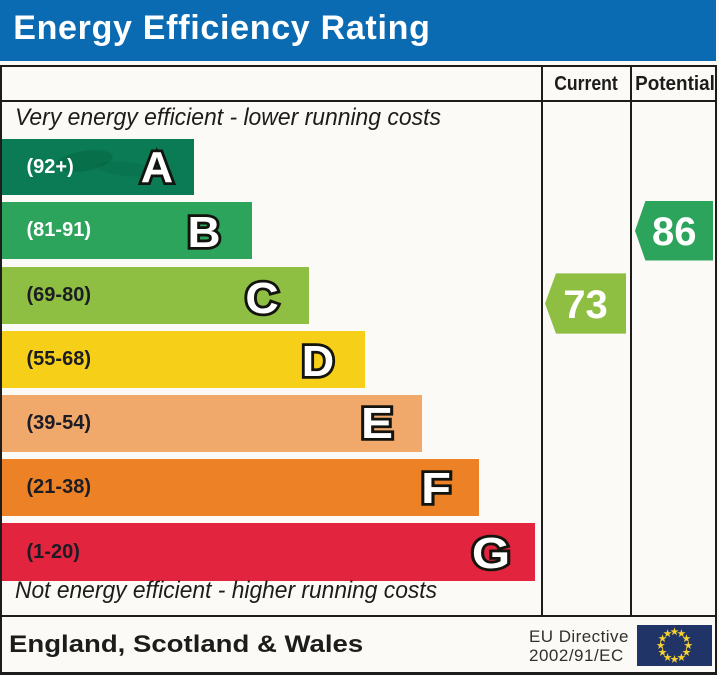 The image size is (719, 675). Describe the element at coordinates (377, 421) in the screenshot. I see `svg-text: E` at that location.